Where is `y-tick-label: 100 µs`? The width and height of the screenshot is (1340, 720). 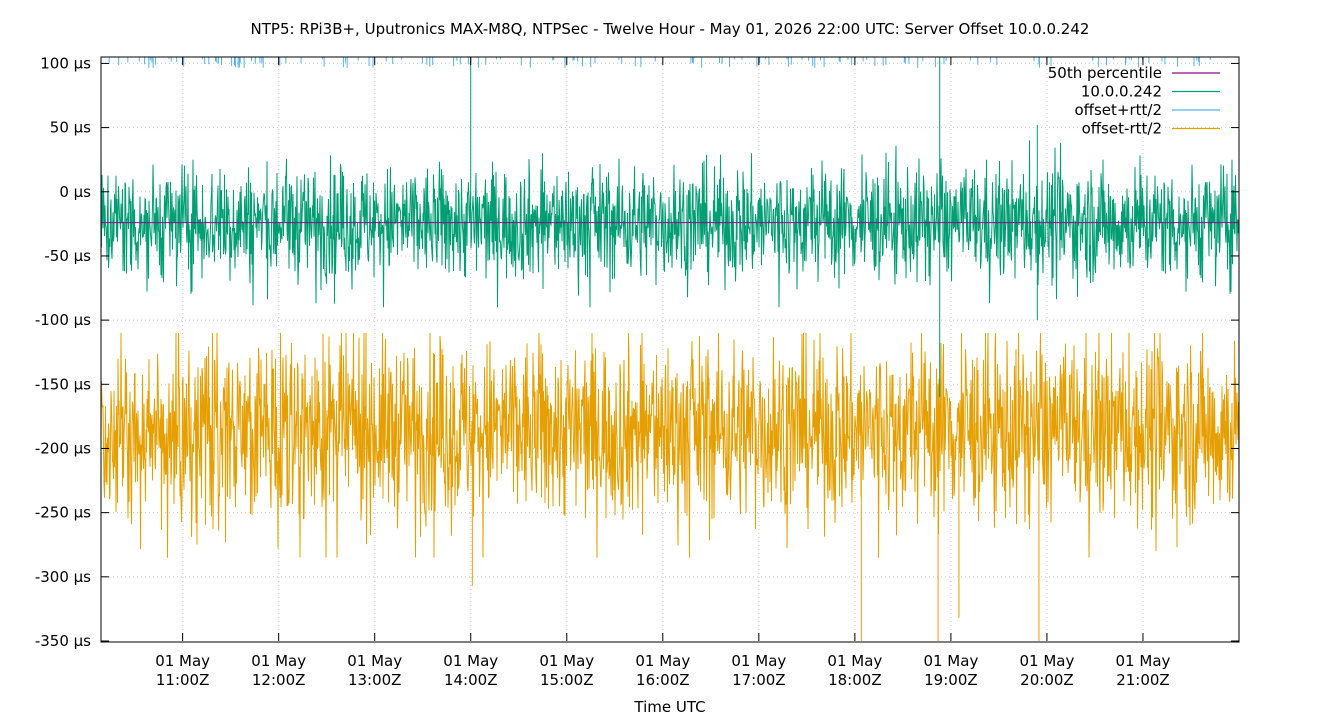 y-tick-label: 100 µs is located at coordinates (65, 63).